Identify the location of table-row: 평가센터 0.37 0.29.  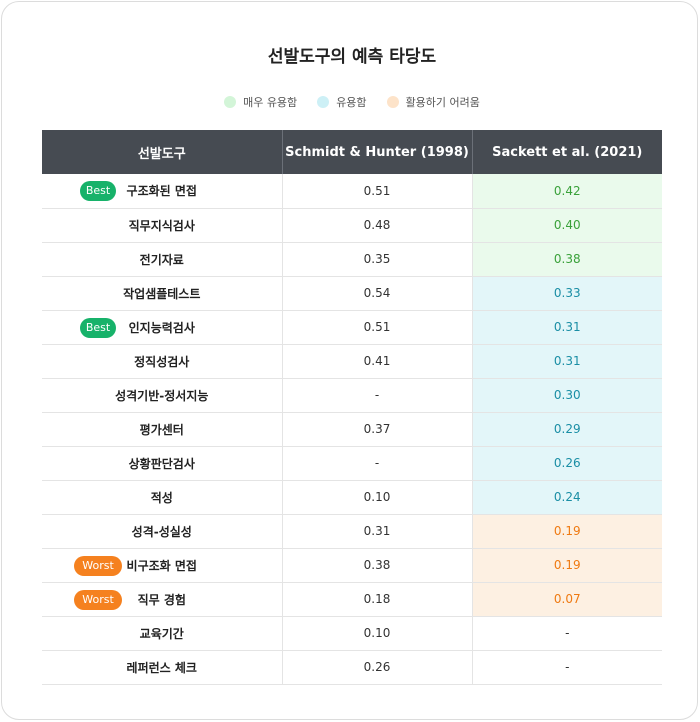
(352, 429).